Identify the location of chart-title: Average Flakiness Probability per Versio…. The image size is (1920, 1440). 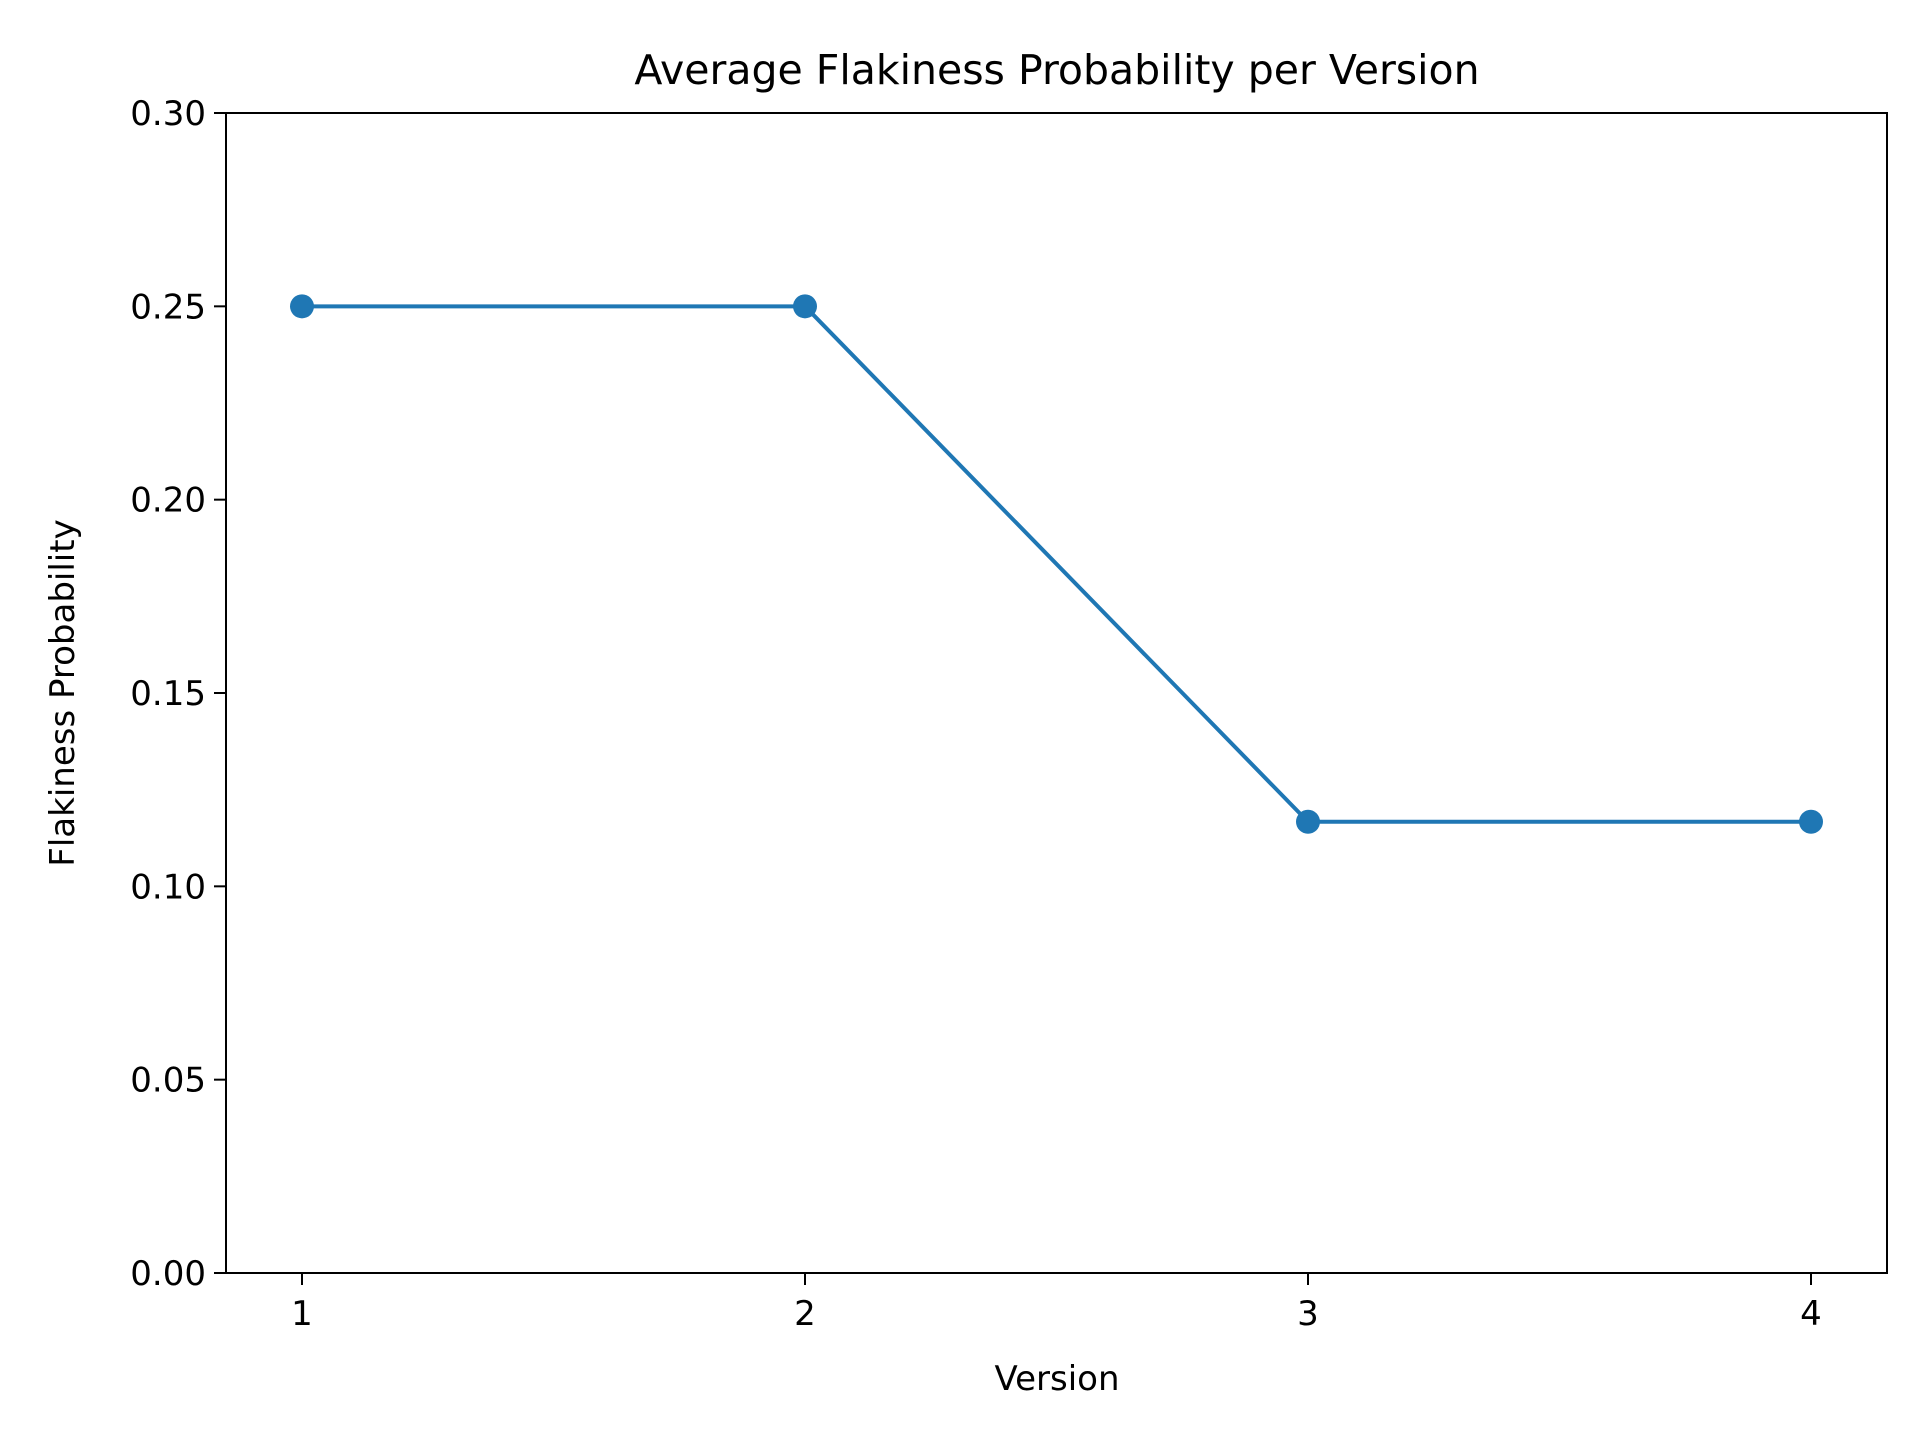
(1056, 70).